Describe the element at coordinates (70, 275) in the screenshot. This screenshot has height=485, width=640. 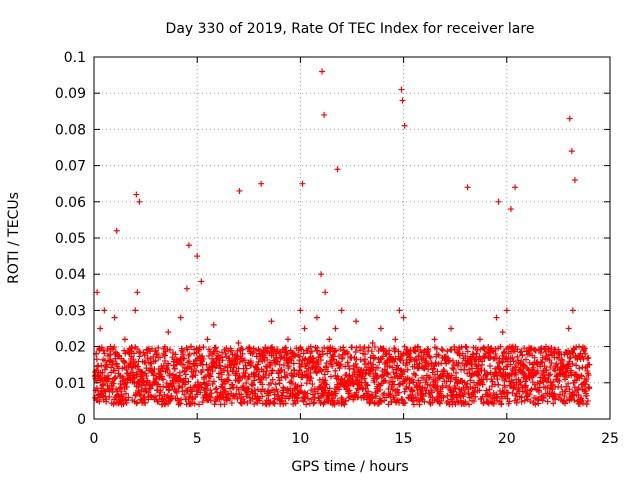
I see `y-tick-label: 0.04` at that location.